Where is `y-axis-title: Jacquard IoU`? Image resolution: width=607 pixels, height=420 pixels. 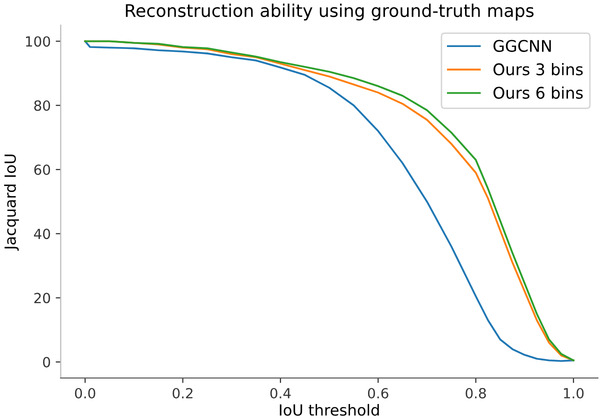
y-axis-title: Jacquard IoU is located at coordinates (11, 202).